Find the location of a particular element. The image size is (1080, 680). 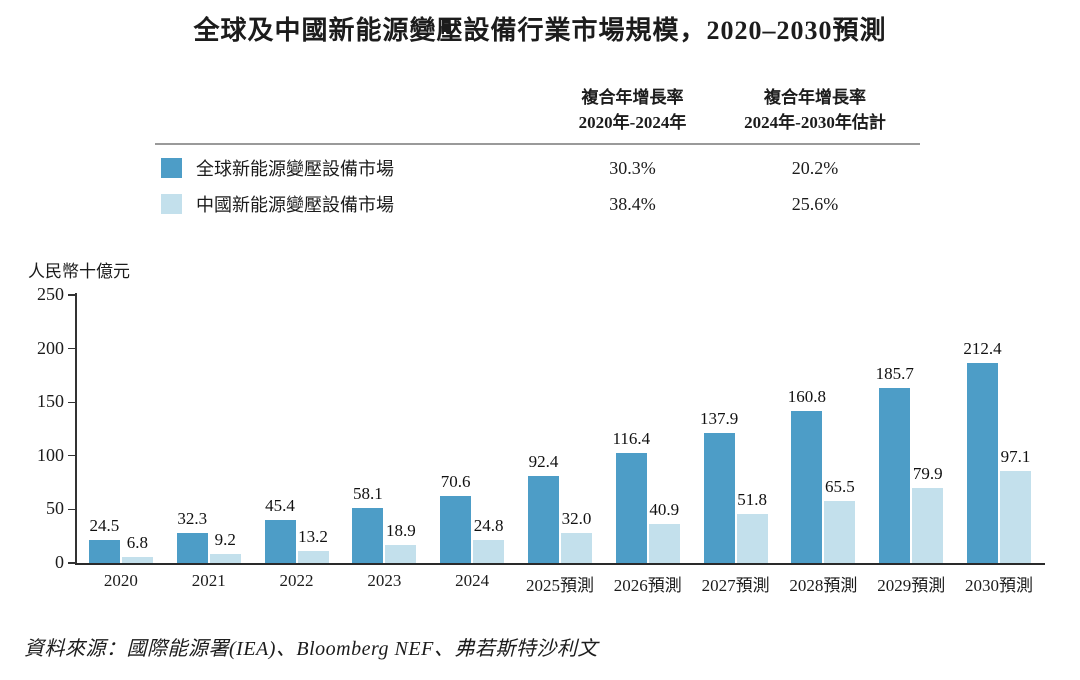

bar-wrap: 32.3 is located at coordinates (192, 536).